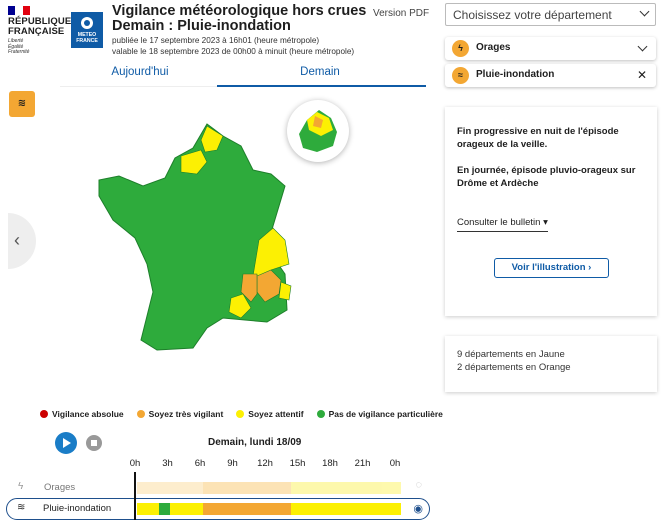  I want to click on phenomenon-orages: ϟ Orages, so click(550, 48).